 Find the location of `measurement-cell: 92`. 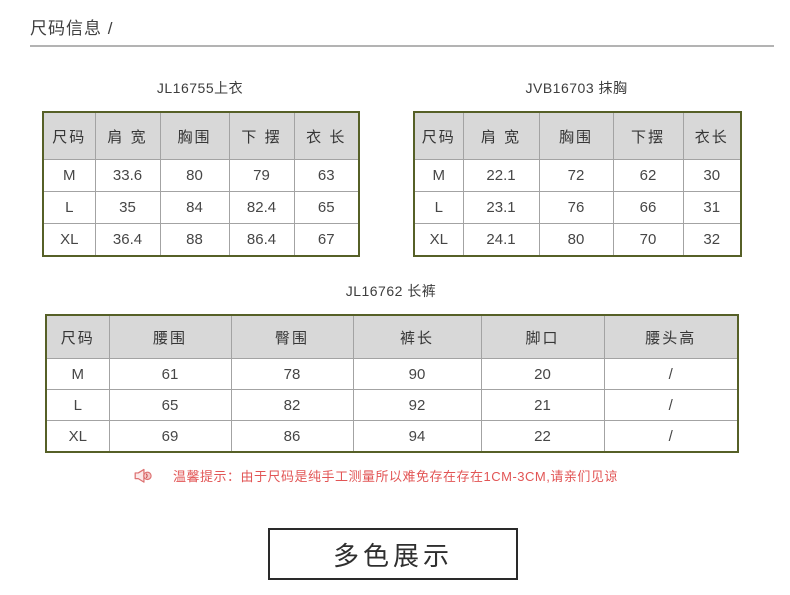

measurement-cell: 92 is located at coordinates (417, 405).